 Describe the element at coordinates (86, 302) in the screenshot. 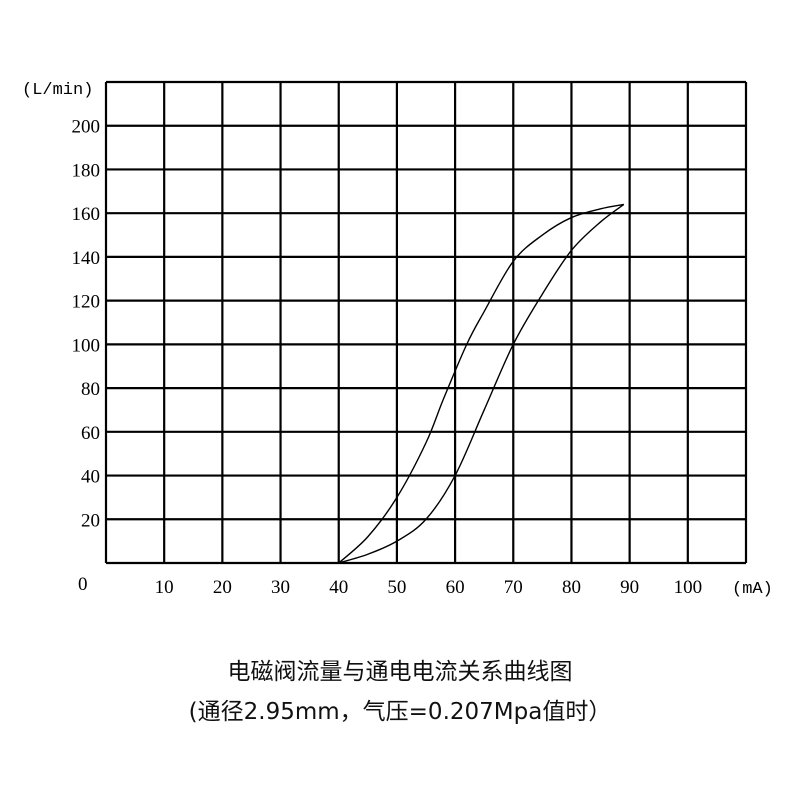

I see `y-tick-label: 120` at that location.